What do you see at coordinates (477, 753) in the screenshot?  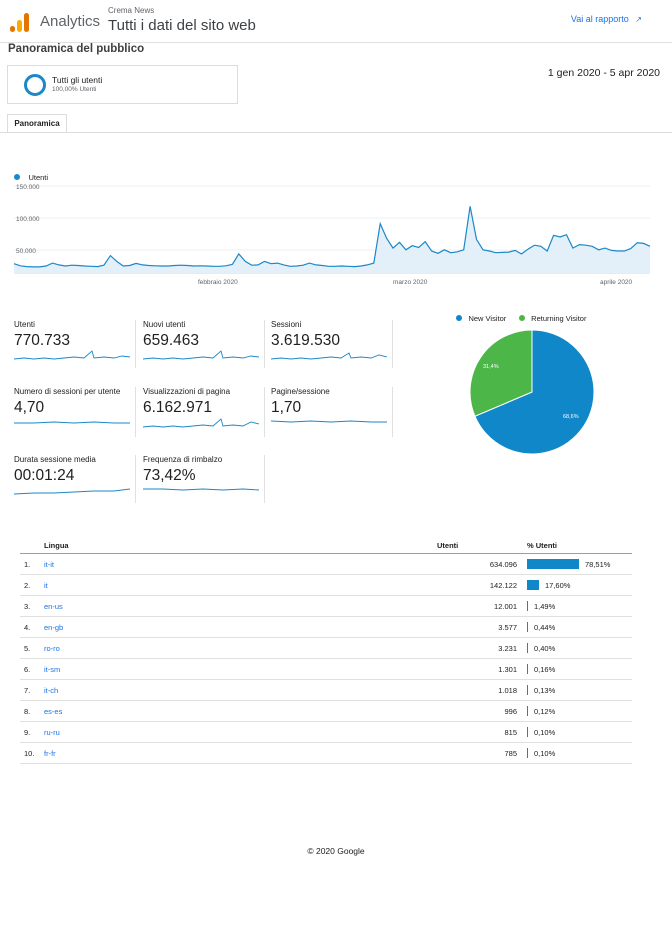 I see `users-value: 785` at bounding box center [477, 753].